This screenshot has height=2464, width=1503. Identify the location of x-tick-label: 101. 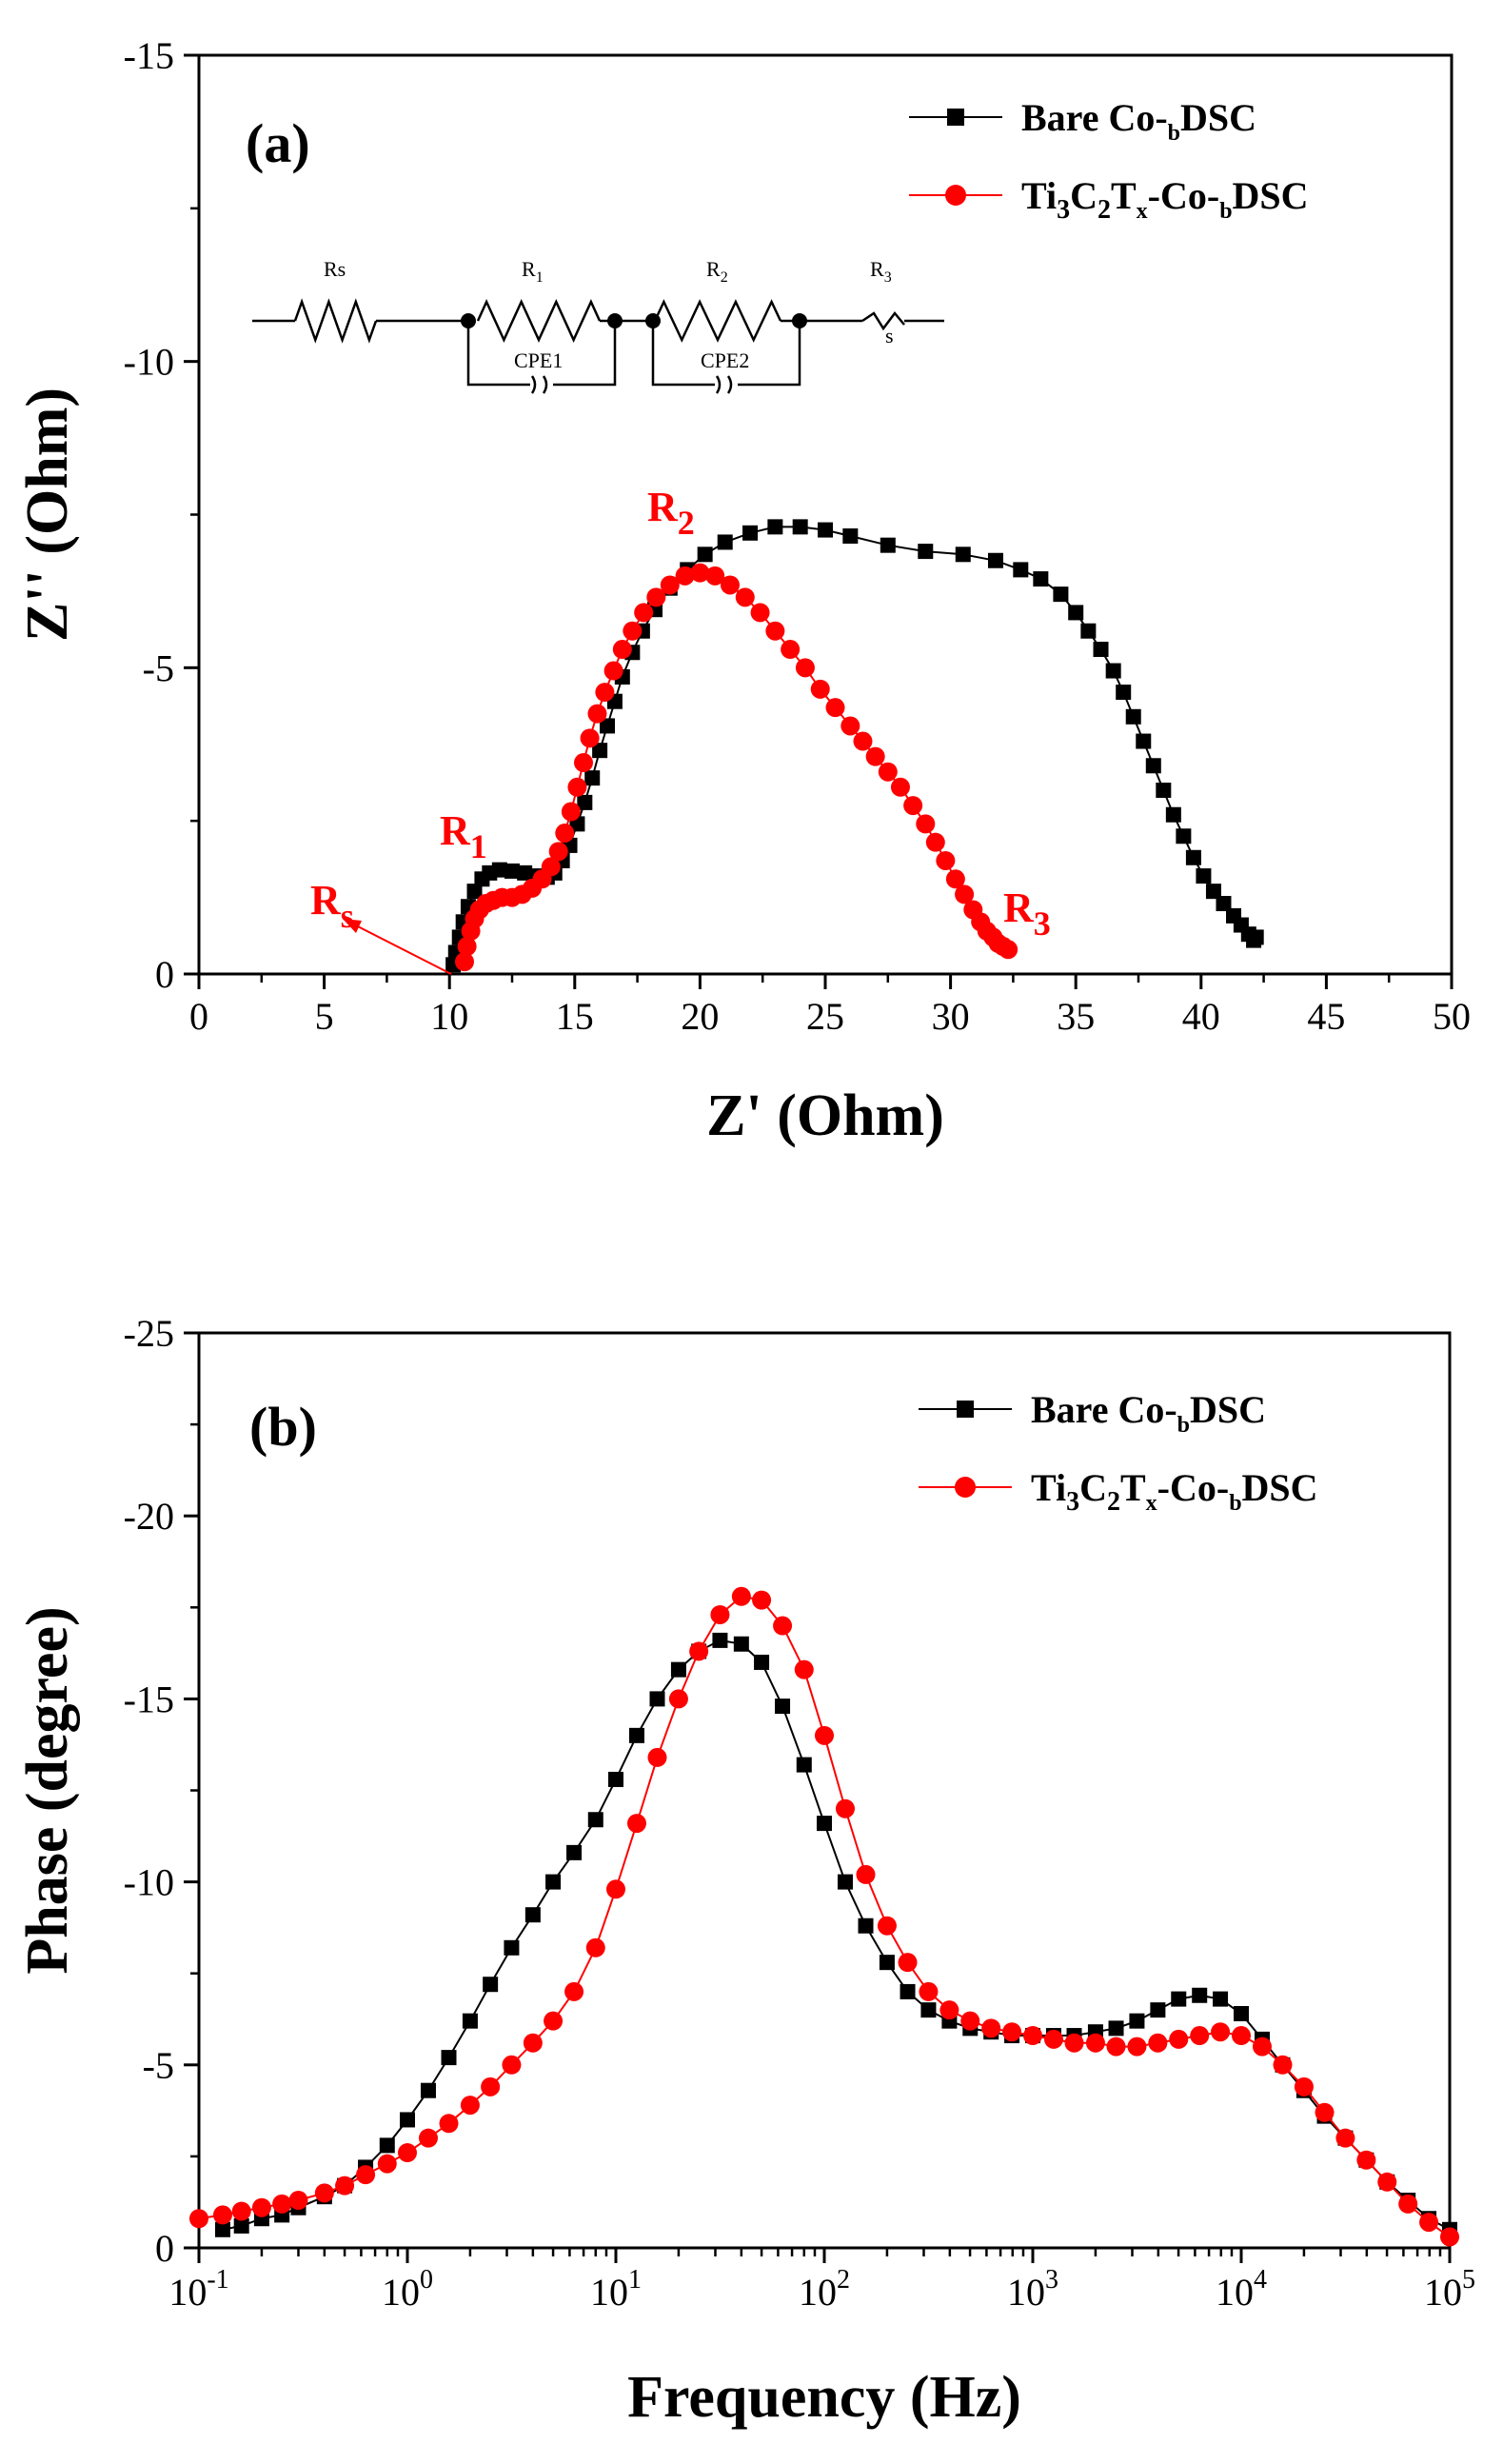
(616, 2289).